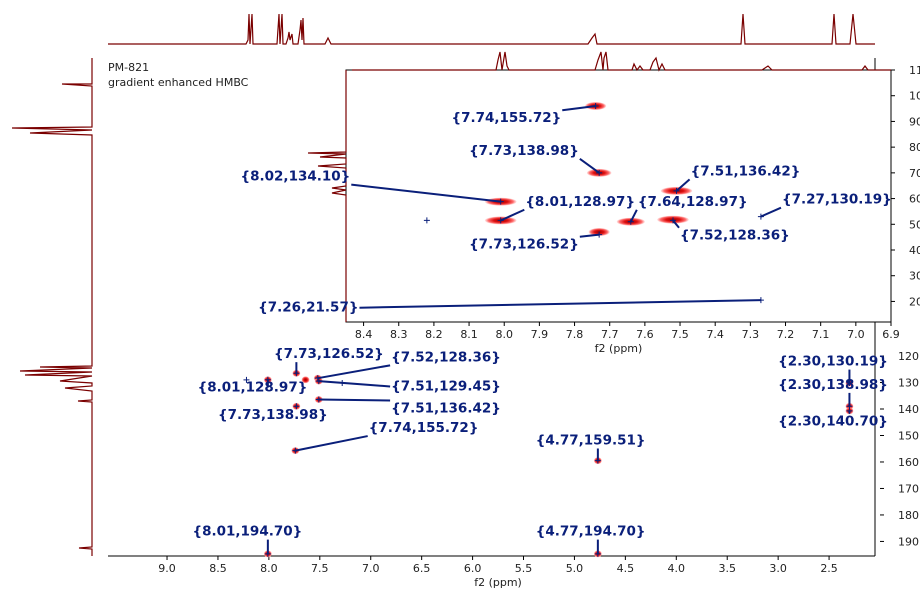 This screenshot has width=920, height=597. I want to click on inset-peak-annotation-label: {8.02,134.10}, so click(296, 177).